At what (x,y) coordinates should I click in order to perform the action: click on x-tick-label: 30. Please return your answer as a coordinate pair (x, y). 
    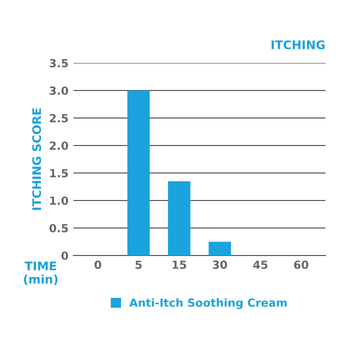
    Looking at the image, I should click on (220, 264).